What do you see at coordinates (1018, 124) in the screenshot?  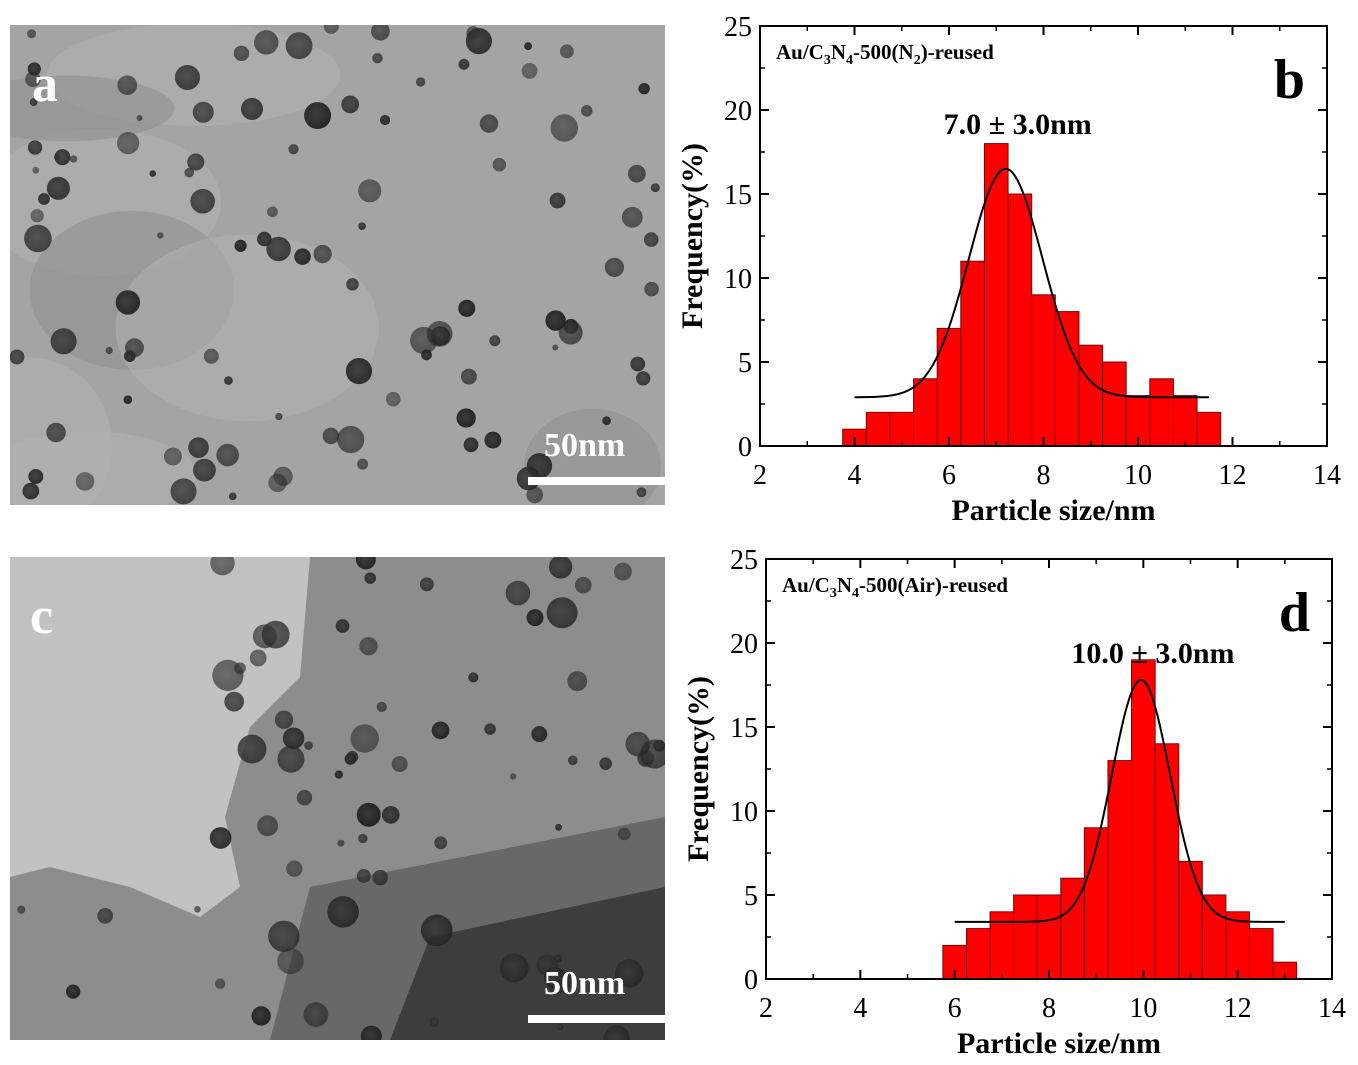 I see `size-annotation: 7.0 ± 3.0nm` at bounding box center [1018, 124].